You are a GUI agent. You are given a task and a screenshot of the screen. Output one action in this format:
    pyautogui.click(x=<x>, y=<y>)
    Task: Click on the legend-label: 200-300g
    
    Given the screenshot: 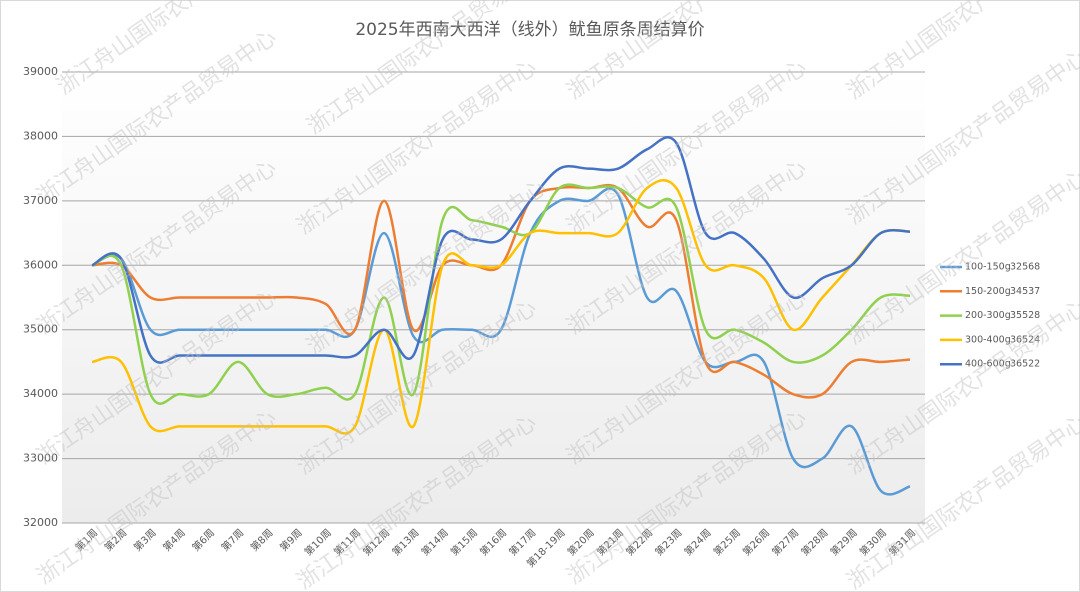 What is the action you would take?
    pyautogui.click(x=988, y=315)
    